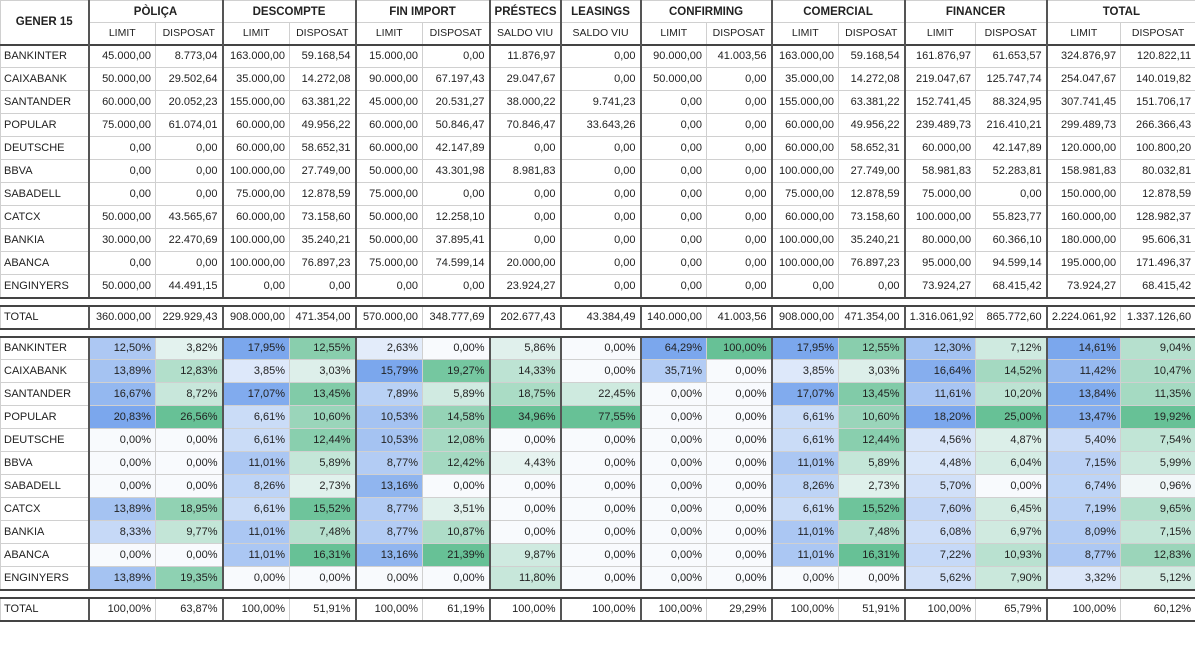 The image size is (1195, 648). What do you see at coordinates (189, 102) in the screenshot?
I see `value-cell: 20.052,23` at bounding box center [189, 102].